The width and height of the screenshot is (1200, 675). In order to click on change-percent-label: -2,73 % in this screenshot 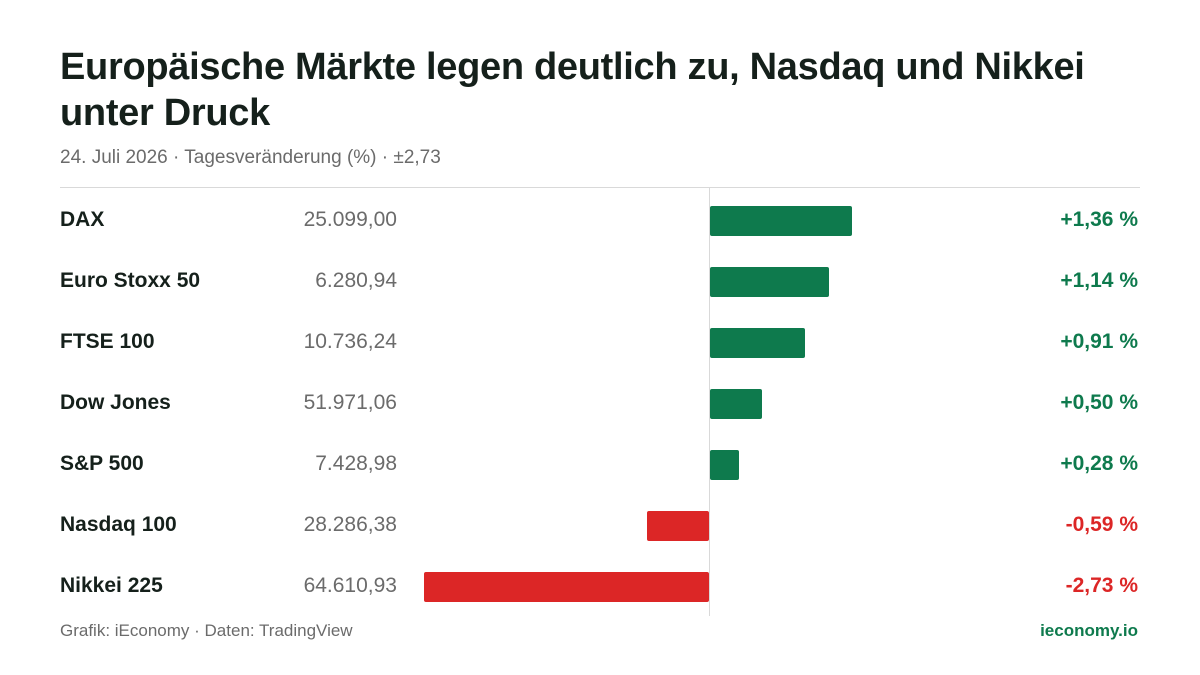, I will do `click(1101, 585)`.